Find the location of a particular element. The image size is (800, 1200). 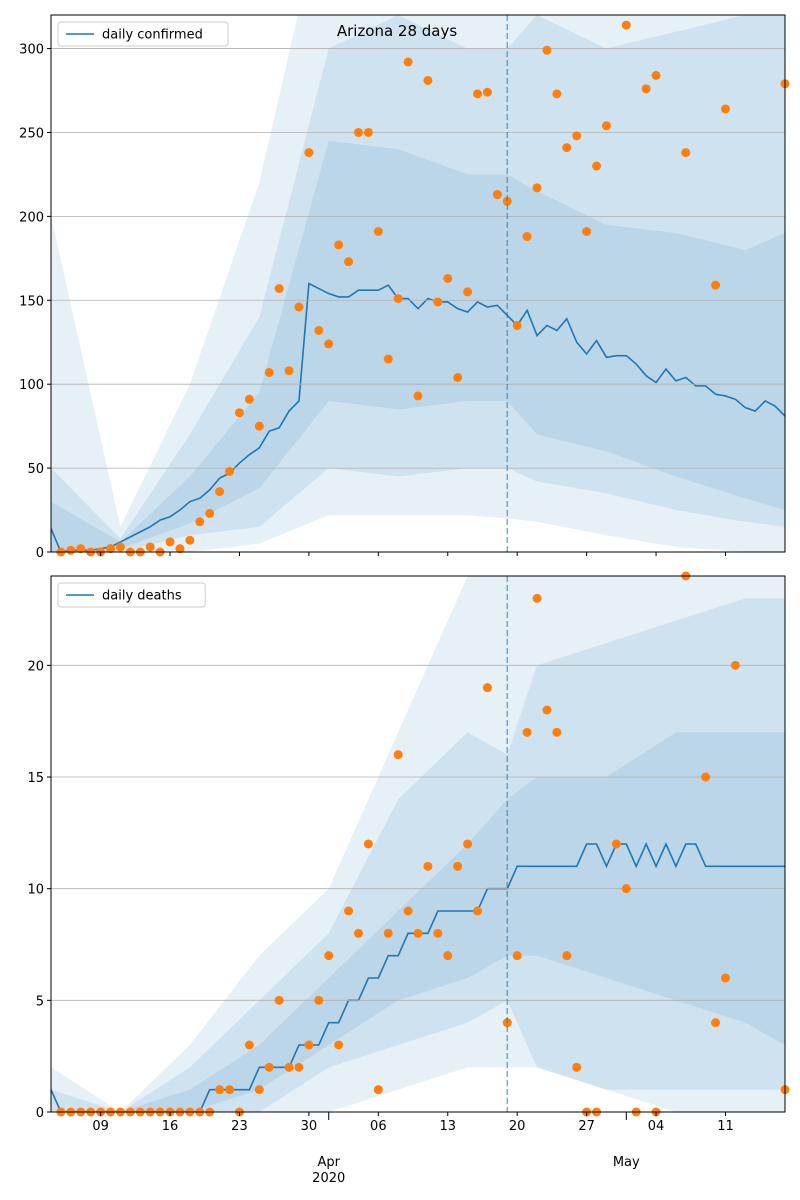

x-tick-label: 09 is located at coordinates (100, 1126).